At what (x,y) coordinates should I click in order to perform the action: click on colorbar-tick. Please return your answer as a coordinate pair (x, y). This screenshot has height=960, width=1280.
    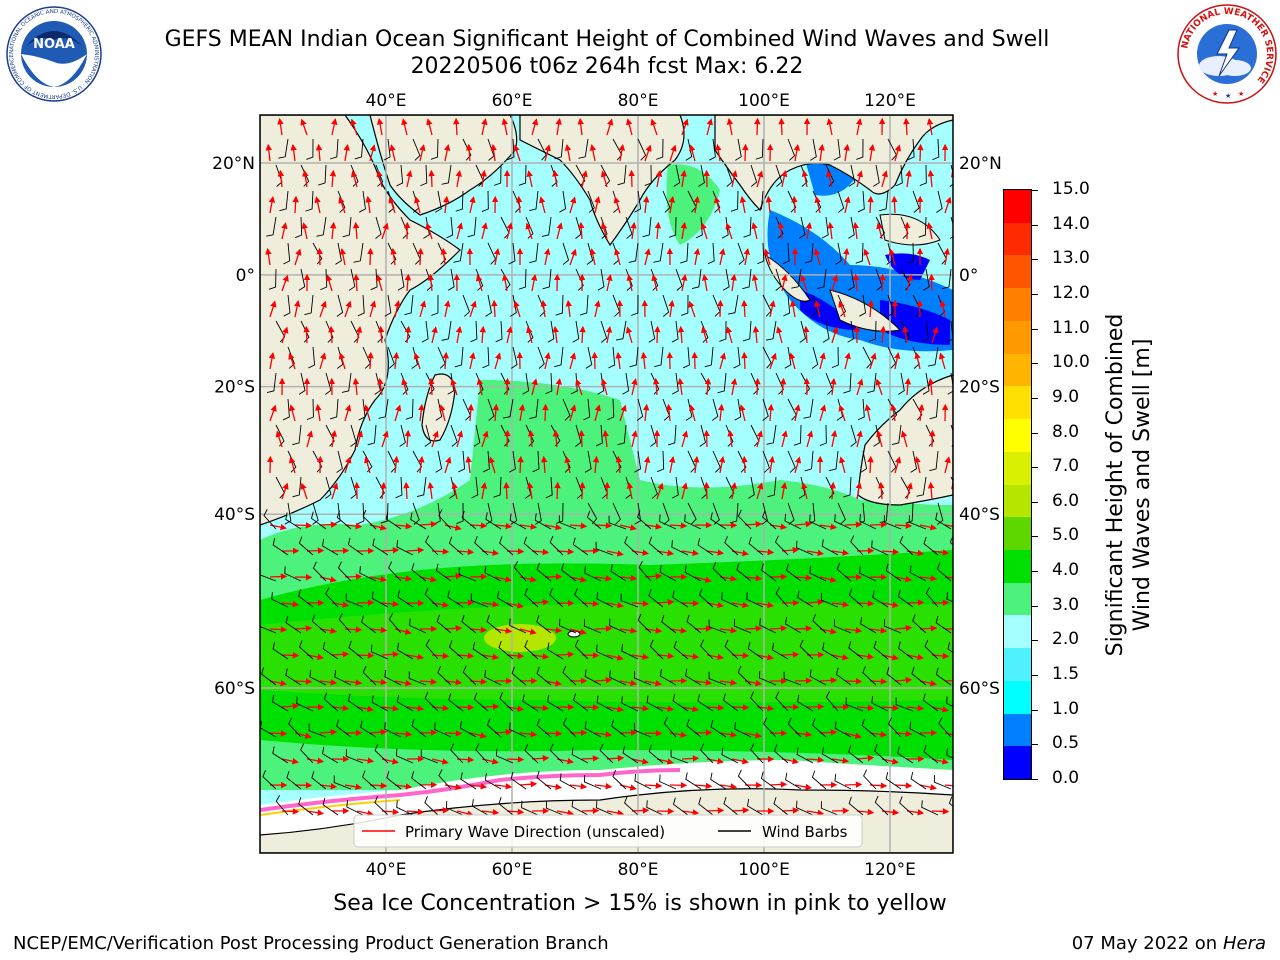
    Looking at the image, I should click on (1035, 572).